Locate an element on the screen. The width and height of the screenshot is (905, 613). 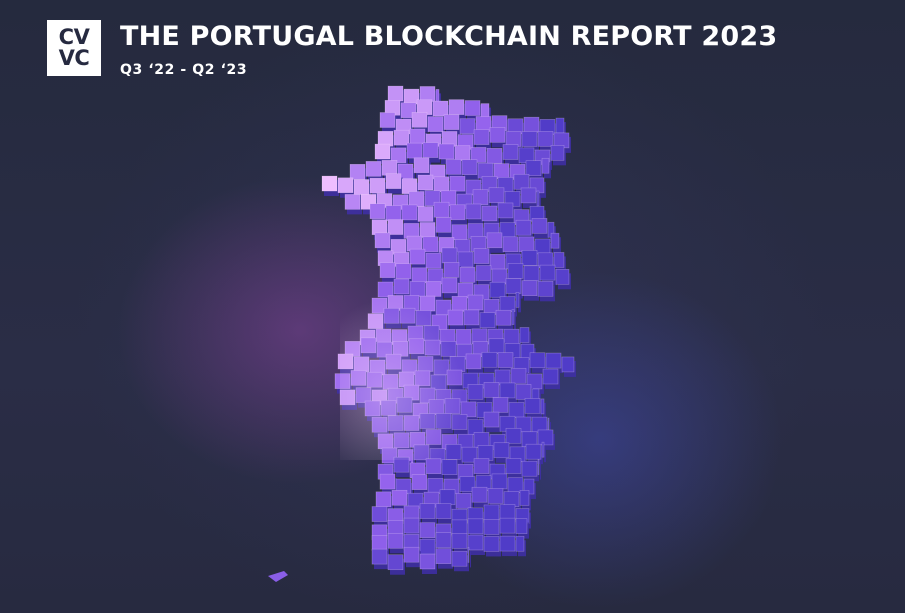
logo-line-1: CV is located at coordinates (74, 37).